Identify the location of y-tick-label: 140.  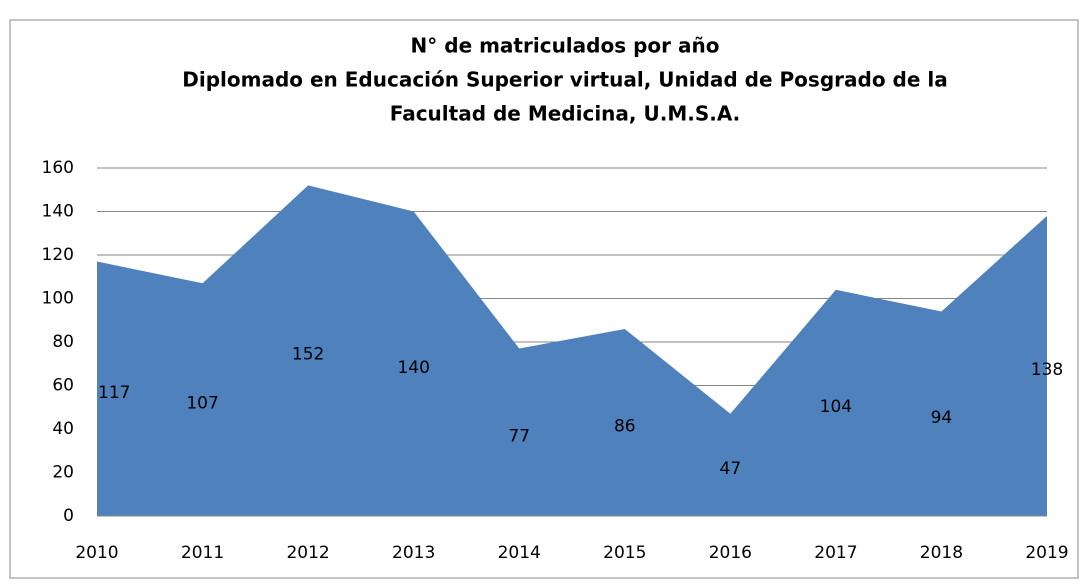
(58, 212).